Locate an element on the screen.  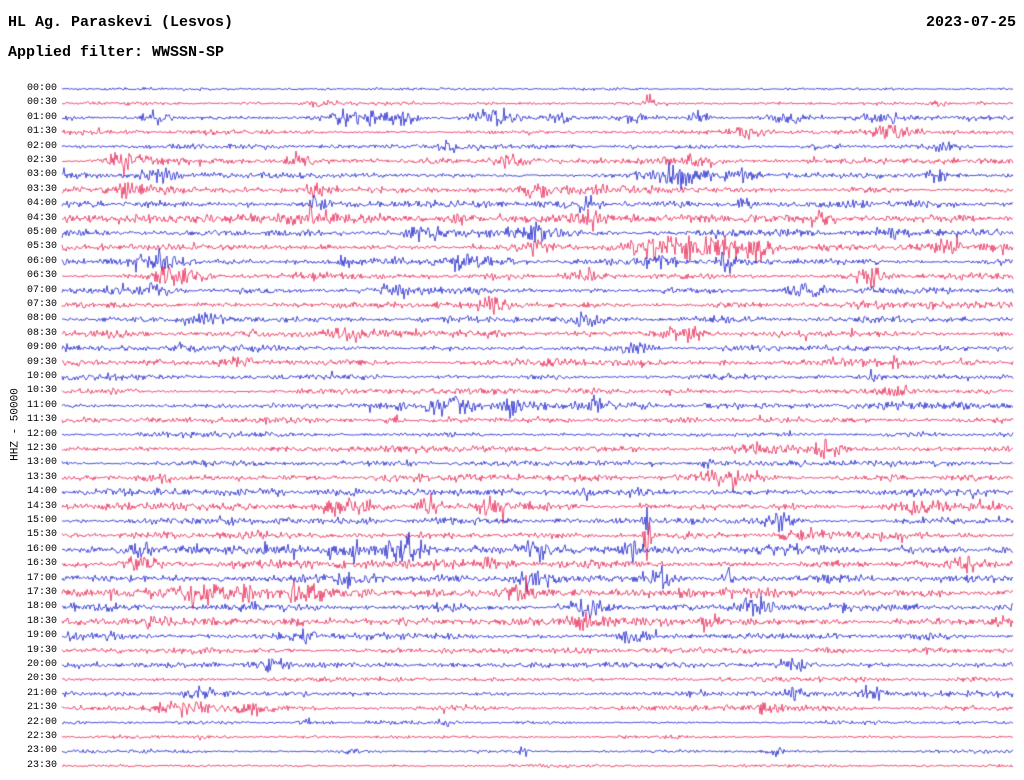
record-date: 2023-07-25 is located at coordinates (970, 22).